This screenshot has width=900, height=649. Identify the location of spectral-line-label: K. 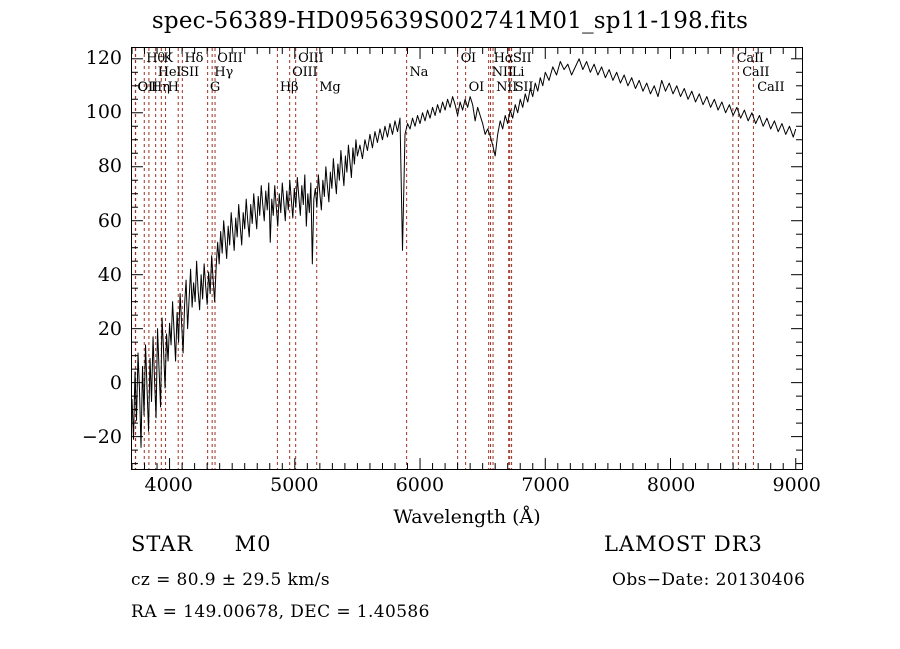
(168, 58).